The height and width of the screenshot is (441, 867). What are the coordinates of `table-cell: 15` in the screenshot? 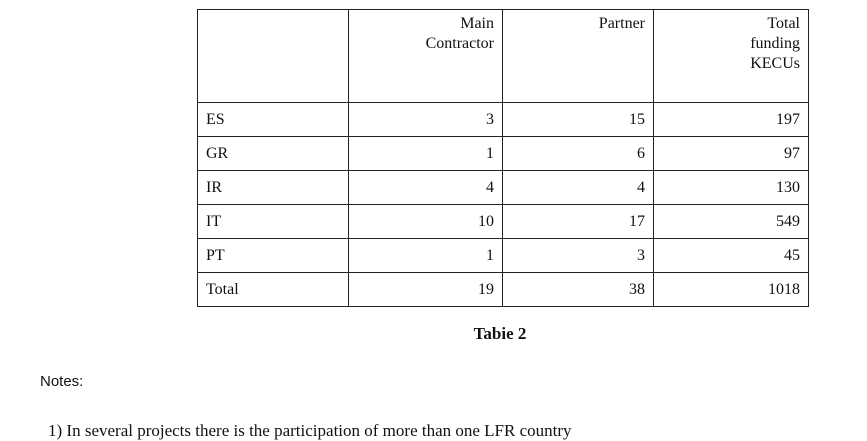 It's located at (578, 119).